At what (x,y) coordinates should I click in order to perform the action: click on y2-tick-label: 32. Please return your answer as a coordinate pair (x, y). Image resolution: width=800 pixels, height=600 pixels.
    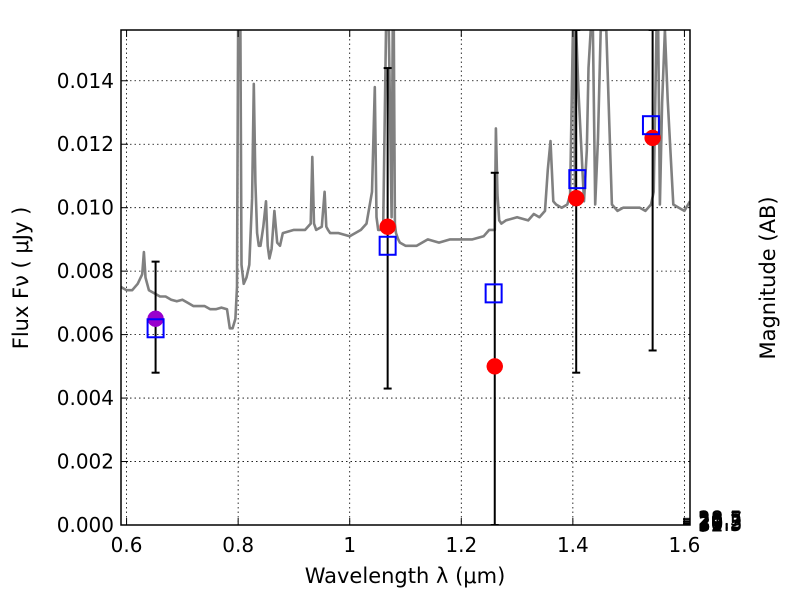
    Looking at the image, I should click on (710, 525).